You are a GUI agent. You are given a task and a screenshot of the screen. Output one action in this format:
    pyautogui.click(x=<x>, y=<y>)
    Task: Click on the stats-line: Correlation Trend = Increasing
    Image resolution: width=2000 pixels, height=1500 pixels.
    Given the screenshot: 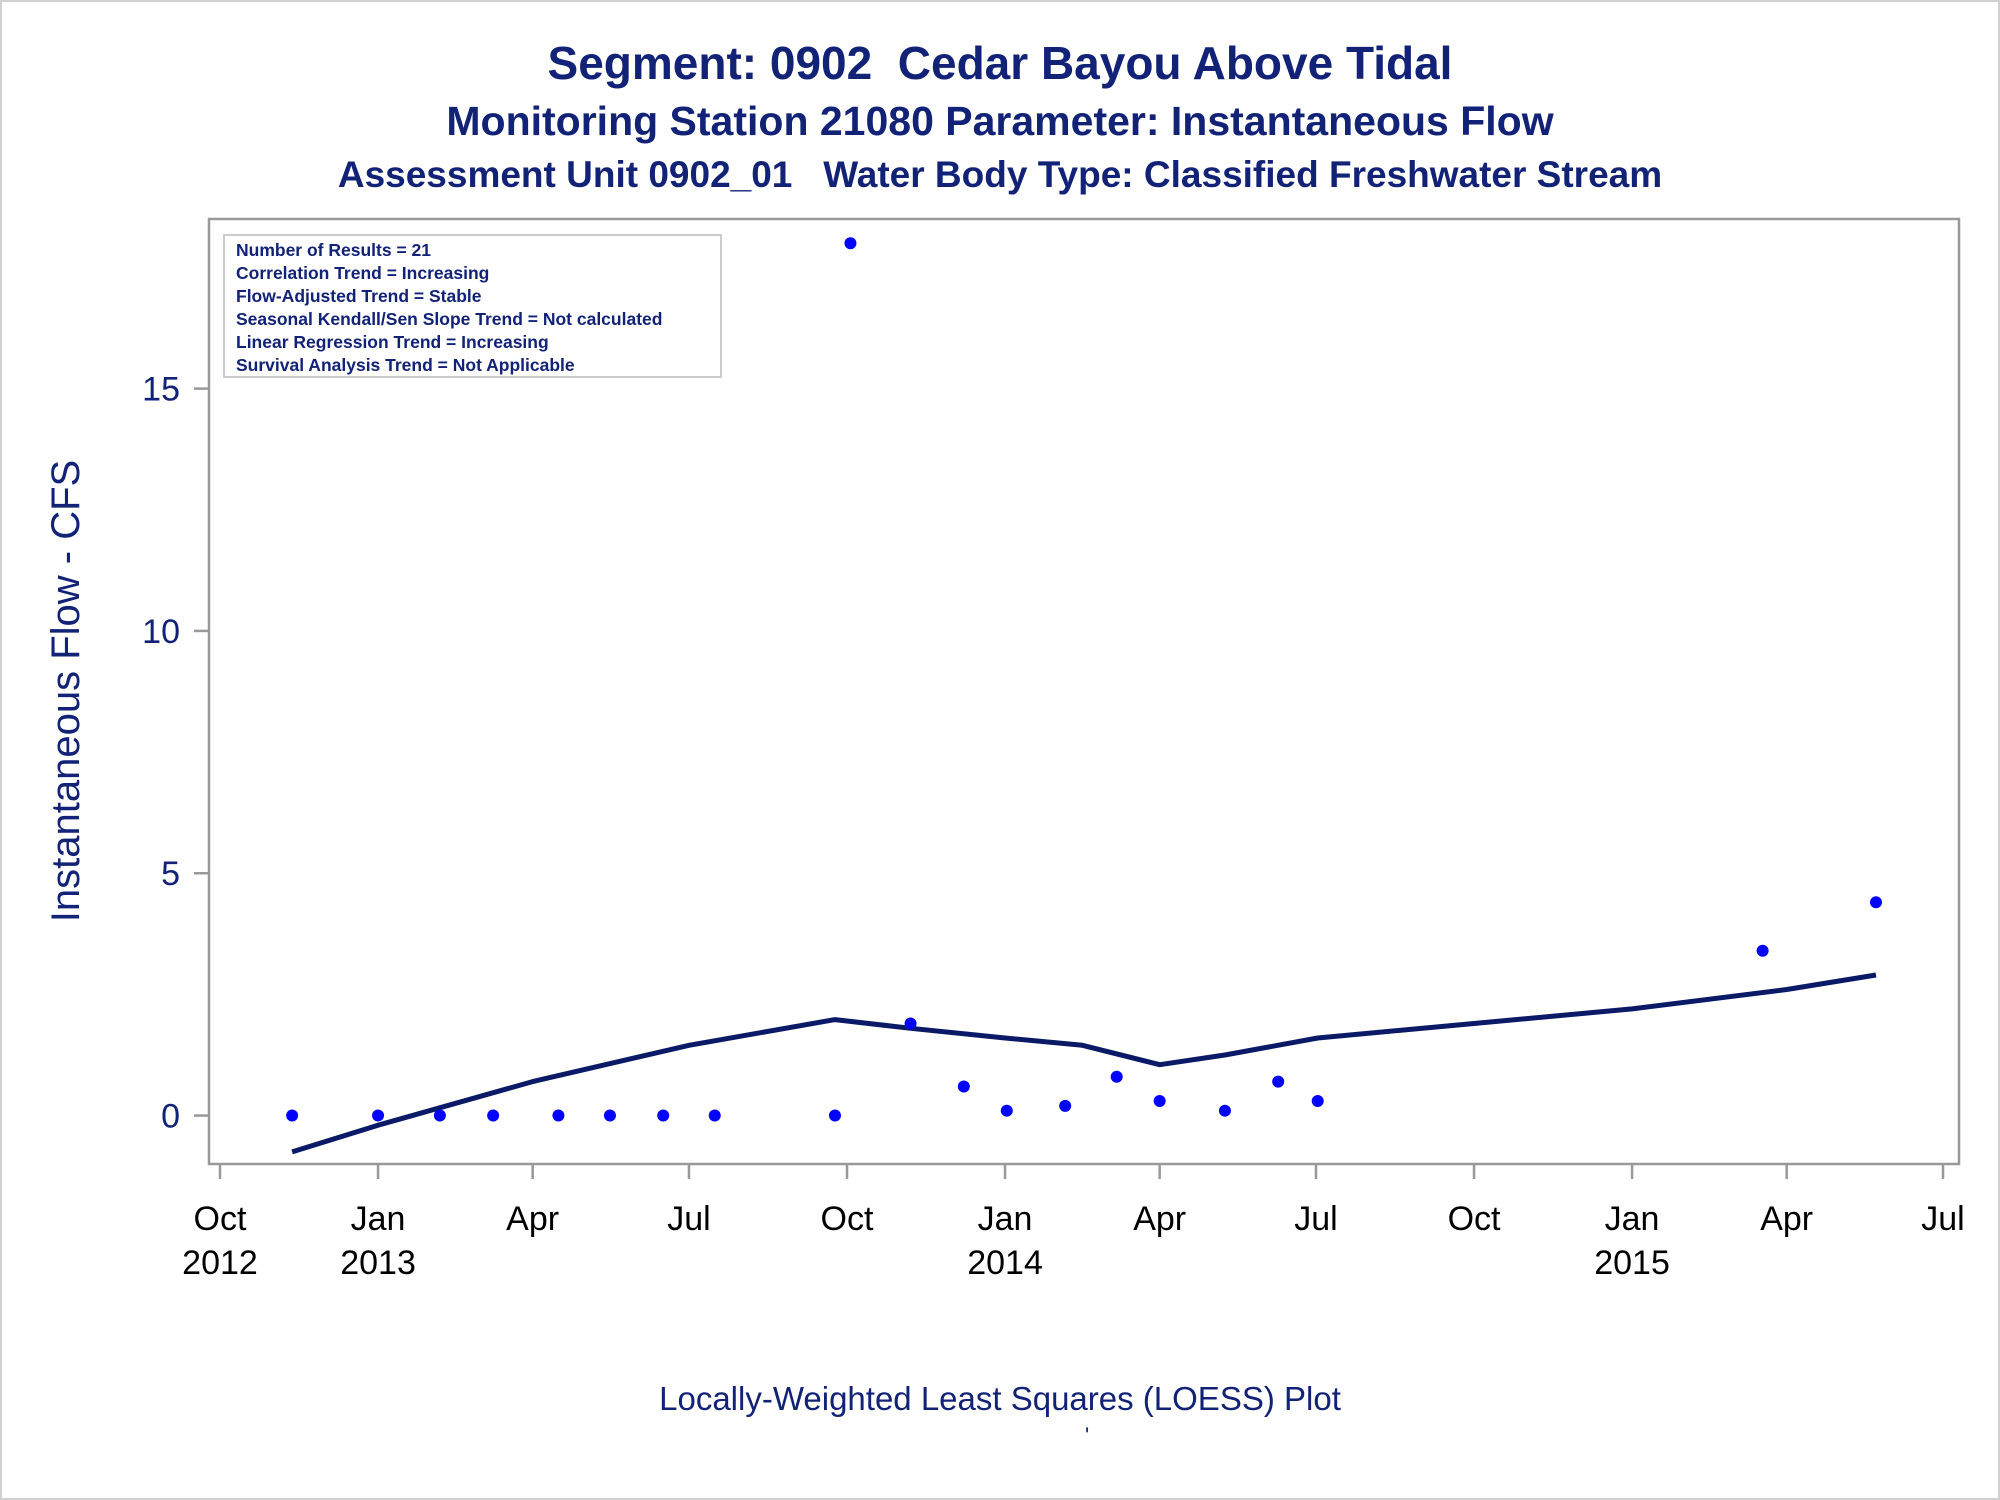 What is the action you would take?
    pyautogui.click(x=362, y=273)
    